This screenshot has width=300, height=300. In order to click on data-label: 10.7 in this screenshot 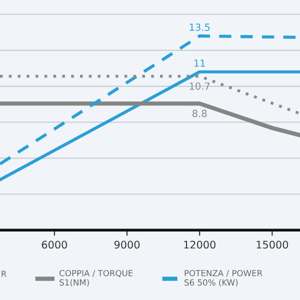, I will do `click(200, 86)`.